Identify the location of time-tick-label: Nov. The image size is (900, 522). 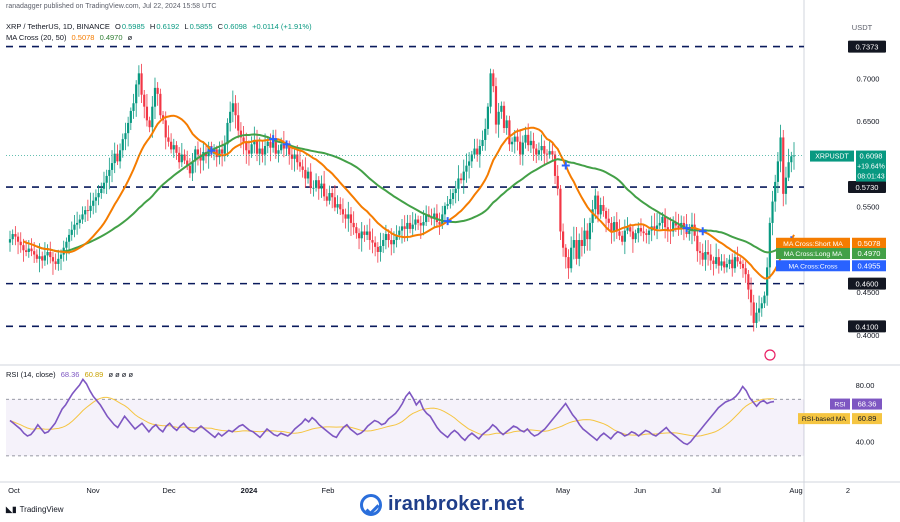
(93, 490).